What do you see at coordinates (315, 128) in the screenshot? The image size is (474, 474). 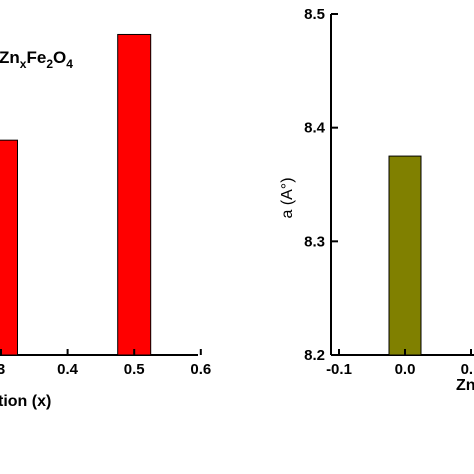 I see `right-y-tick-label: 8.4` at bounding box center [315, 128].